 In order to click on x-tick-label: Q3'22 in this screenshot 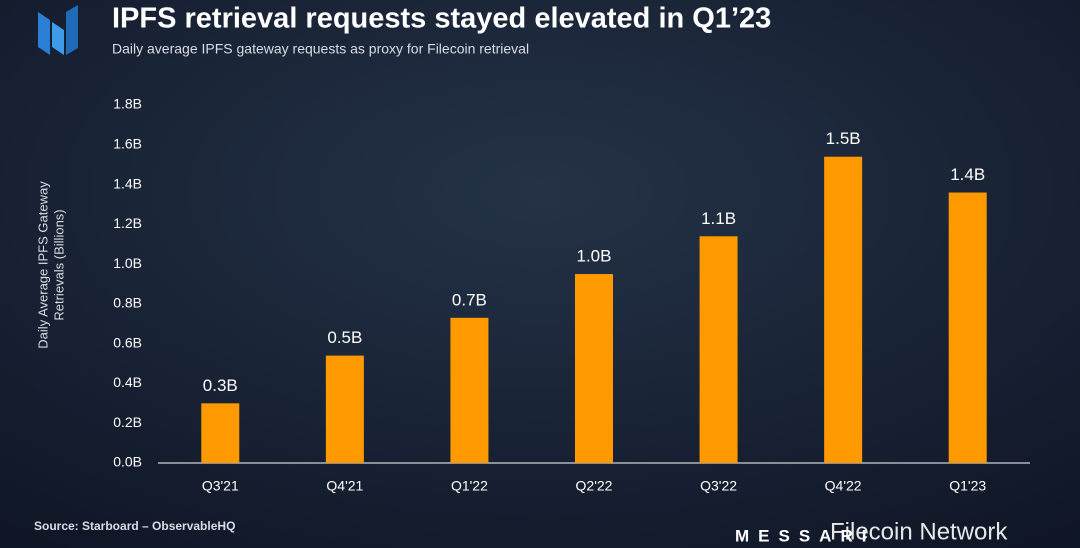, I will do `click(718, 486)`.